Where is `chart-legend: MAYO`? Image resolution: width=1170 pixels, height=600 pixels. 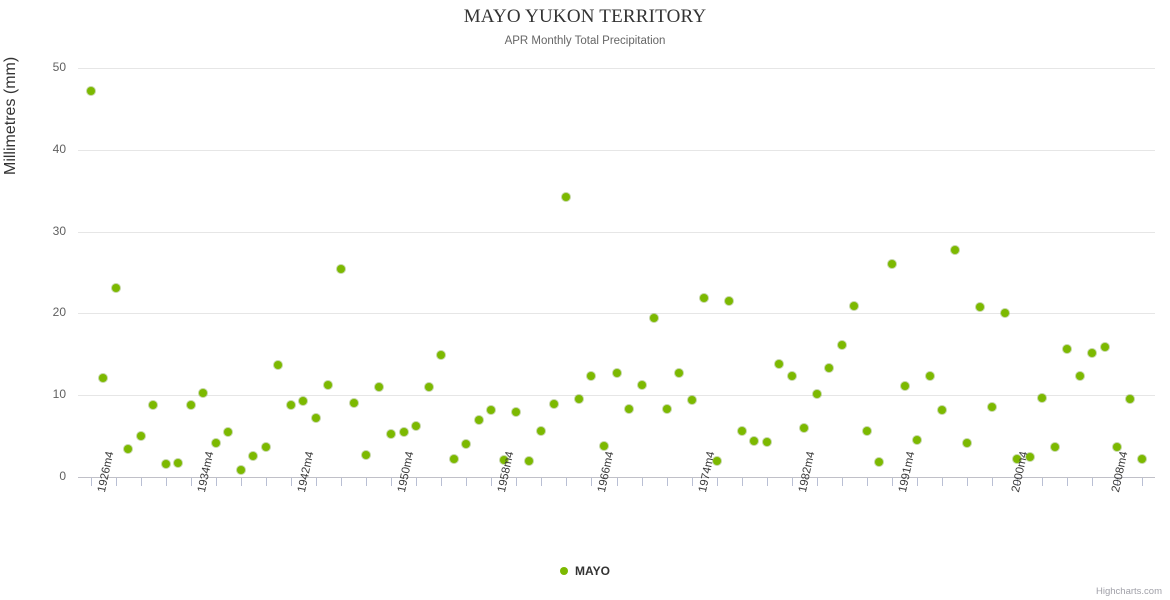
chart-legend: MAYO is located at coordinates (585, 570).